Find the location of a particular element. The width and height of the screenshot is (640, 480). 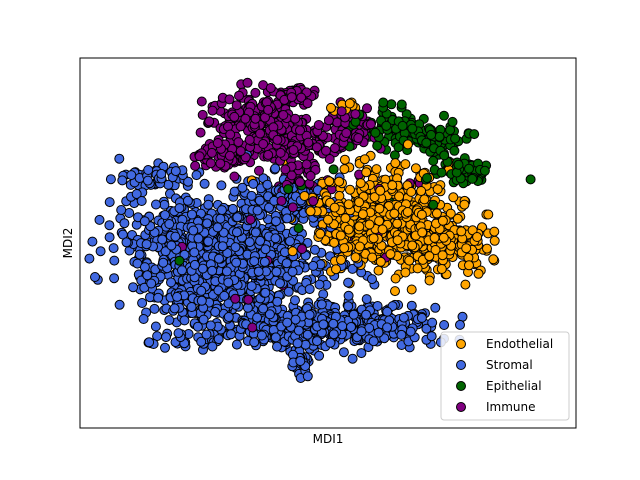

legend-label-endothelial: Endothelial is located at coordinates (519, 344).